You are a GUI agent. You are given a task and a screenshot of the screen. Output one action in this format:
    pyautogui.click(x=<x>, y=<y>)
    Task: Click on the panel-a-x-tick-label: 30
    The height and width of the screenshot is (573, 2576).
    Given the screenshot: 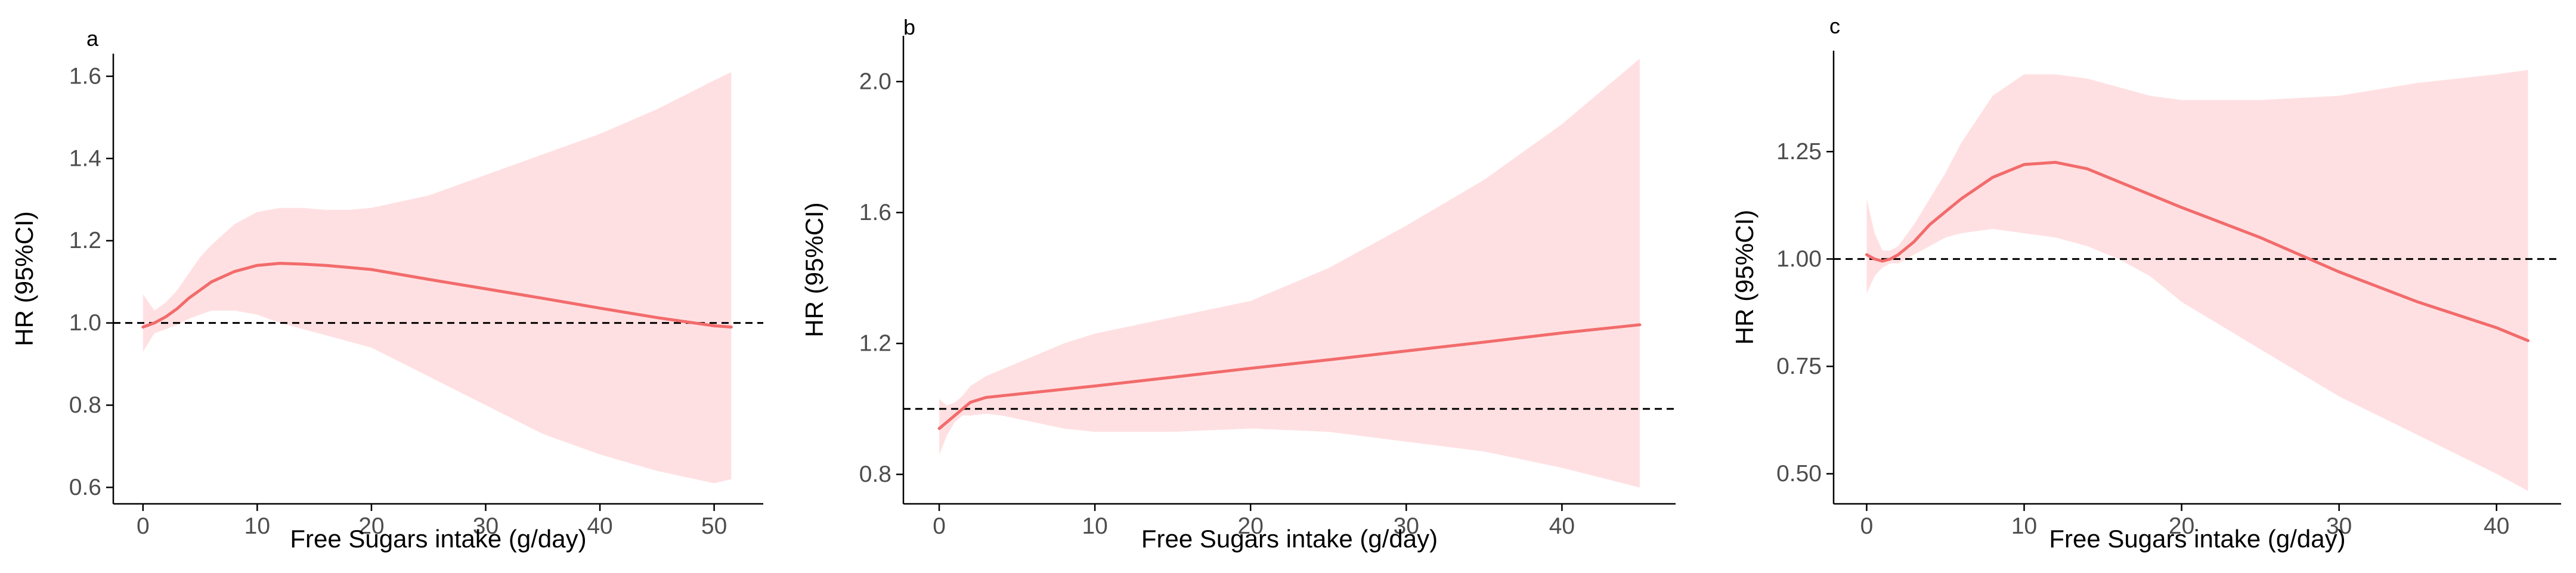 What is the action you would take?
    pyautogui.click(x=486, y=526)
    